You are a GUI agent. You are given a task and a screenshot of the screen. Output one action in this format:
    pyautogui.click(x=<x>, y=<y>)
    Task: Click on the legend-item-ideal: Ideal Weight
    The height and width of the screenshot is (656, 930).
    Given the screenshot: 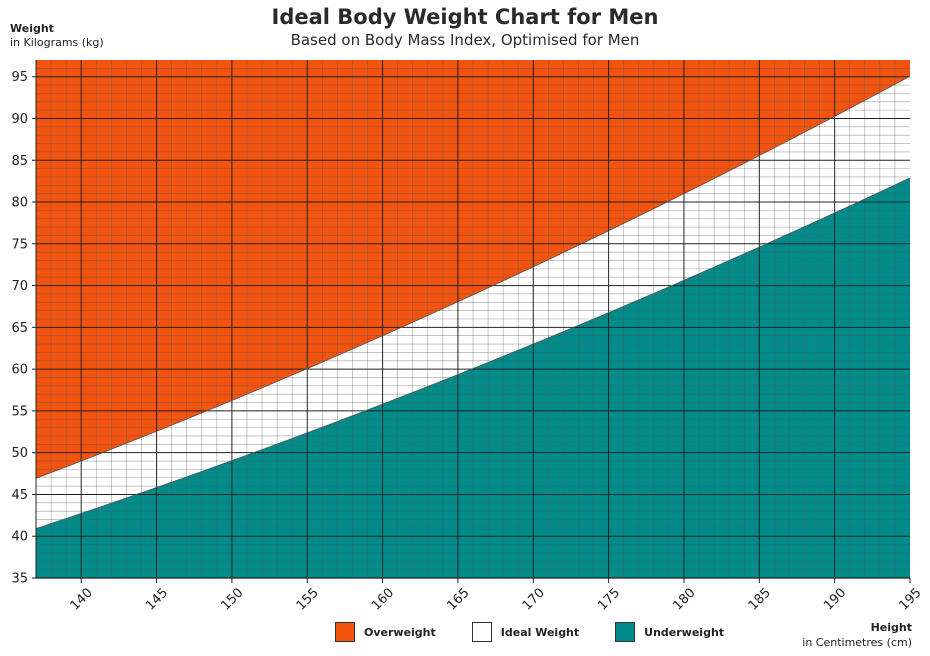 What is the action you would take?
    pyautogui.click(x=525, y=632)
    